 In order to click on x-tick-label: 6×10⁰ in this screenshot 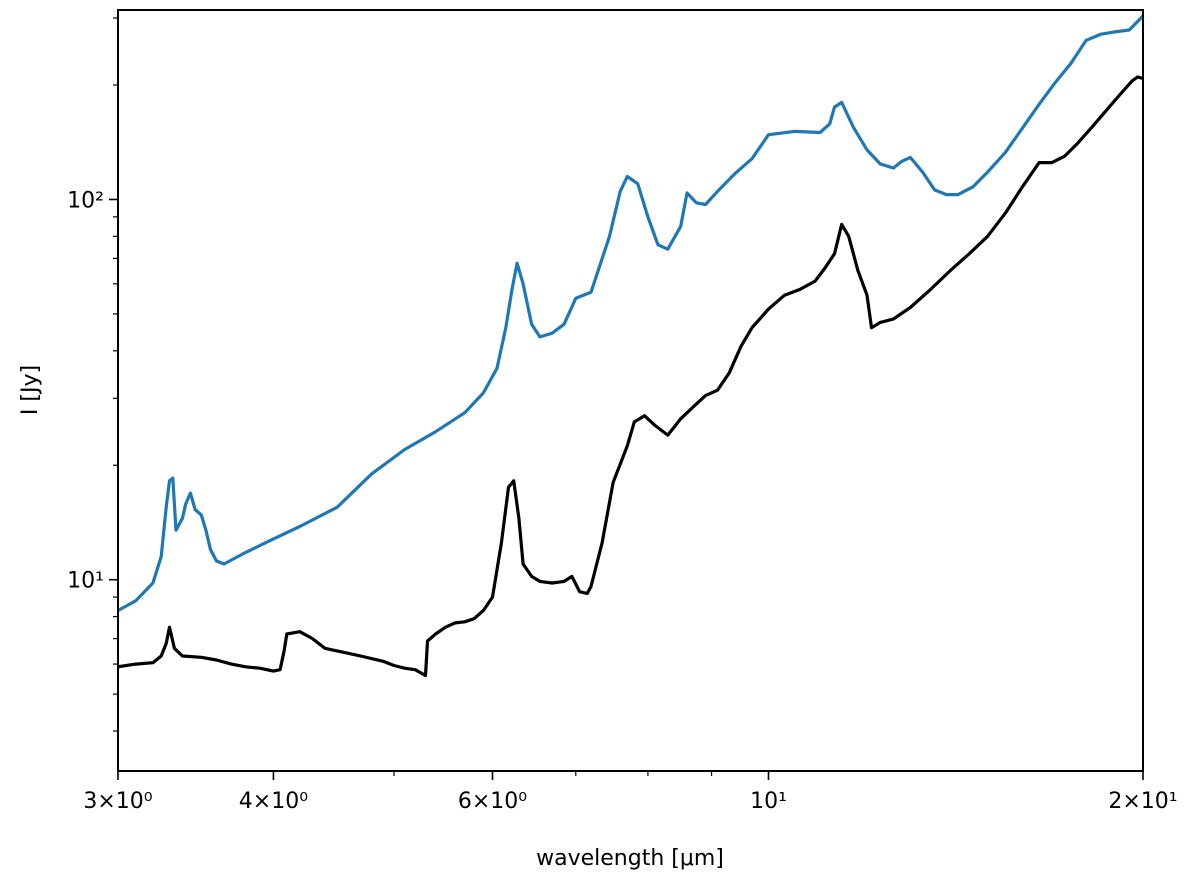, I will do `click(492, 801)`.